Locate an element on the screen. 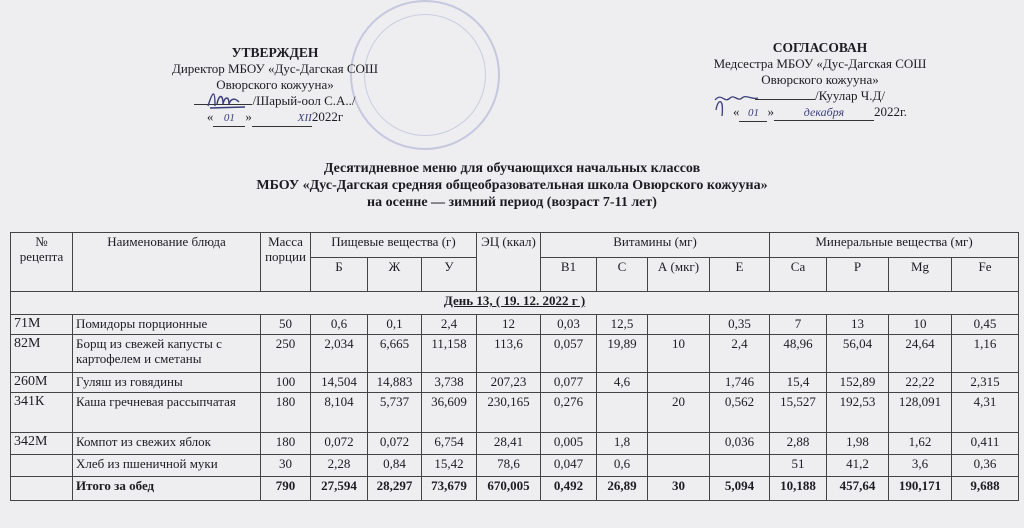 The image size is (1024, 528). value-cell: 2,28 is located at coordinates (339, 465).